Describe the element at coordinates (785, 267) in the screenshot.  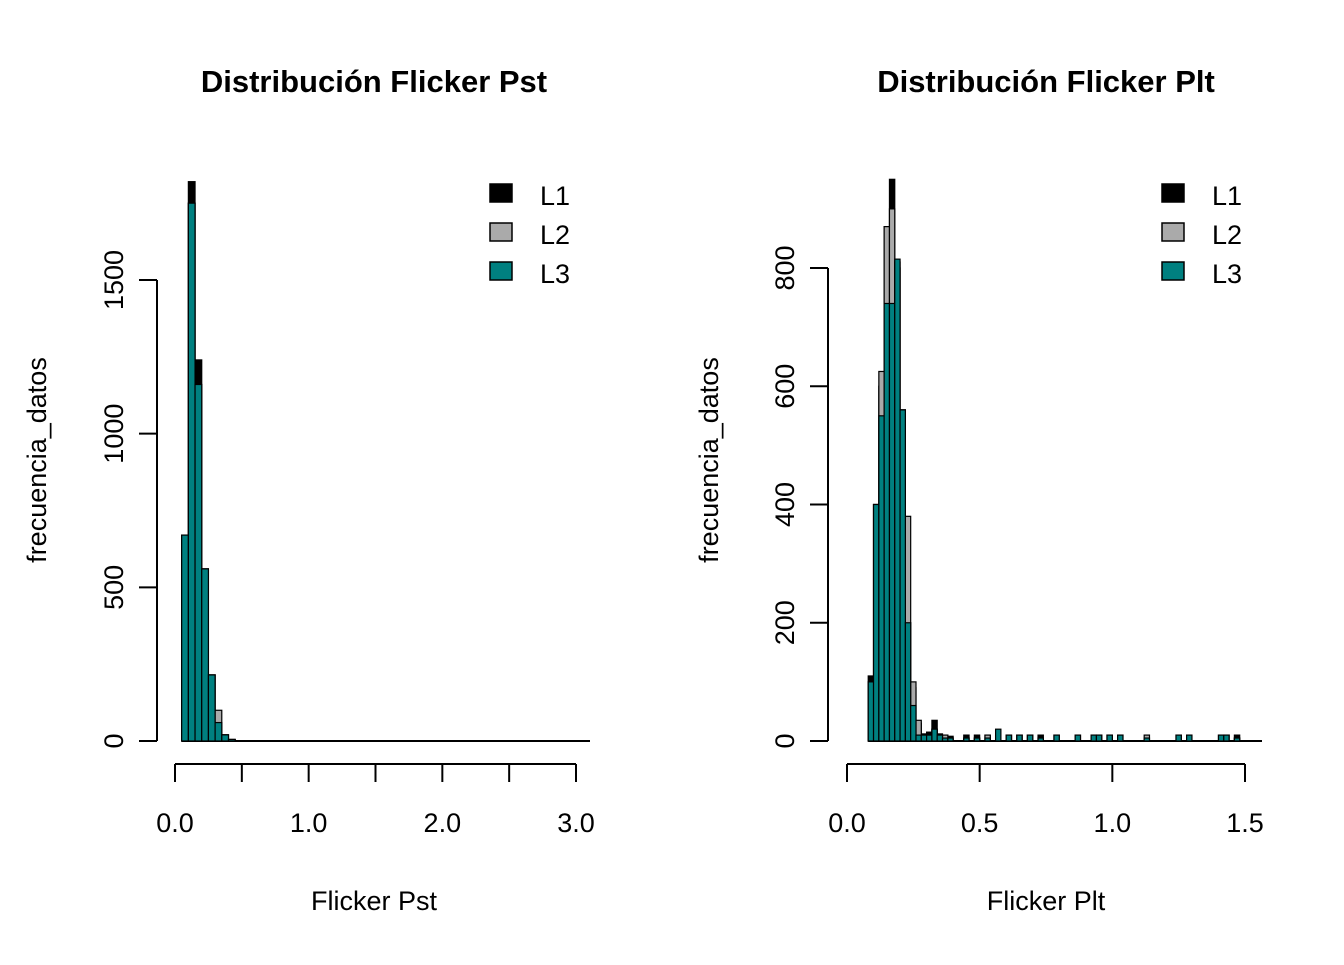
I see `plt-y-tick-label-4: 800` at that location.